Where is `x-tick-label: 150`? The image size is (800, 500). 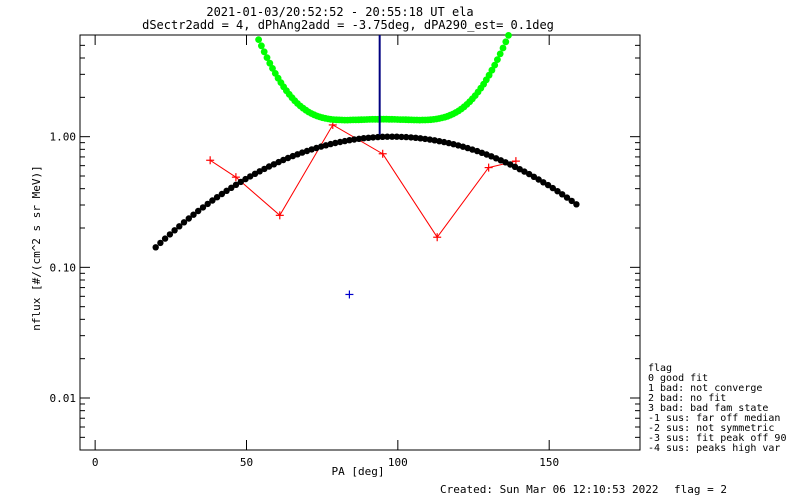 x-tick-label: 150 is located at coordinates (549, 462).